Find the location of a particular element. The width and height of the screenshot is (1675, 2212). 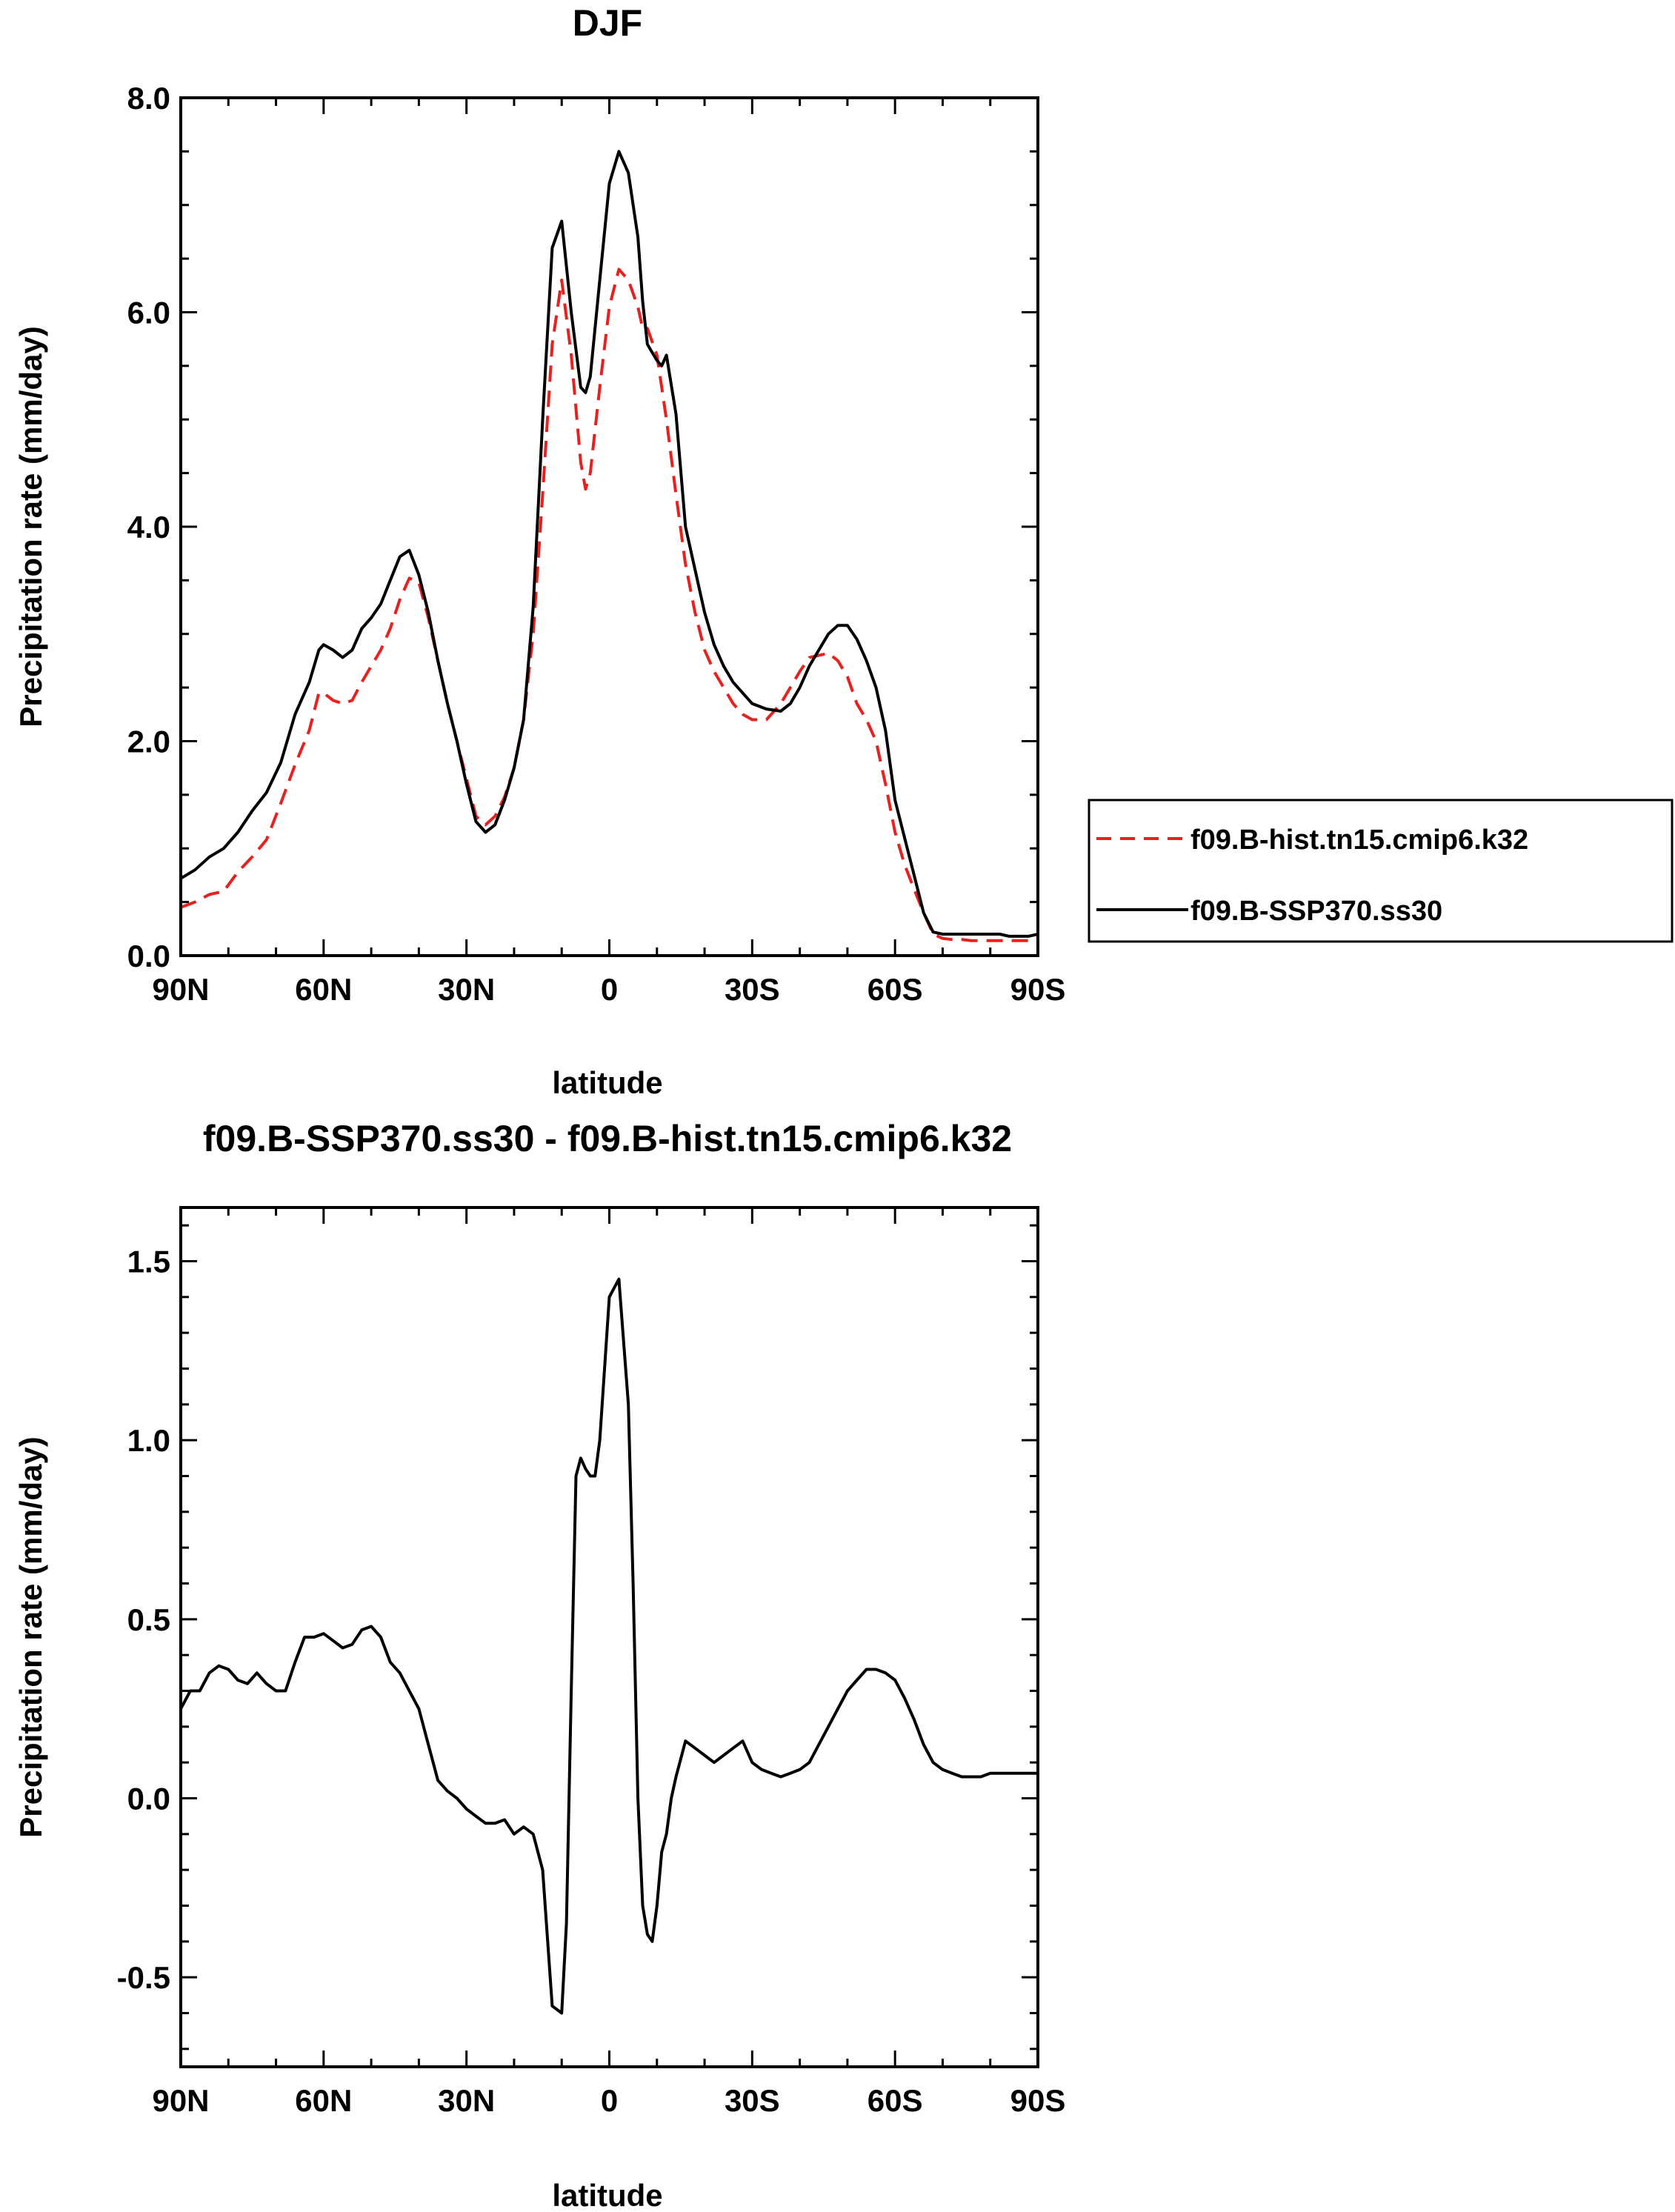

chart-title: DJF is located at coordinates (607, 23).